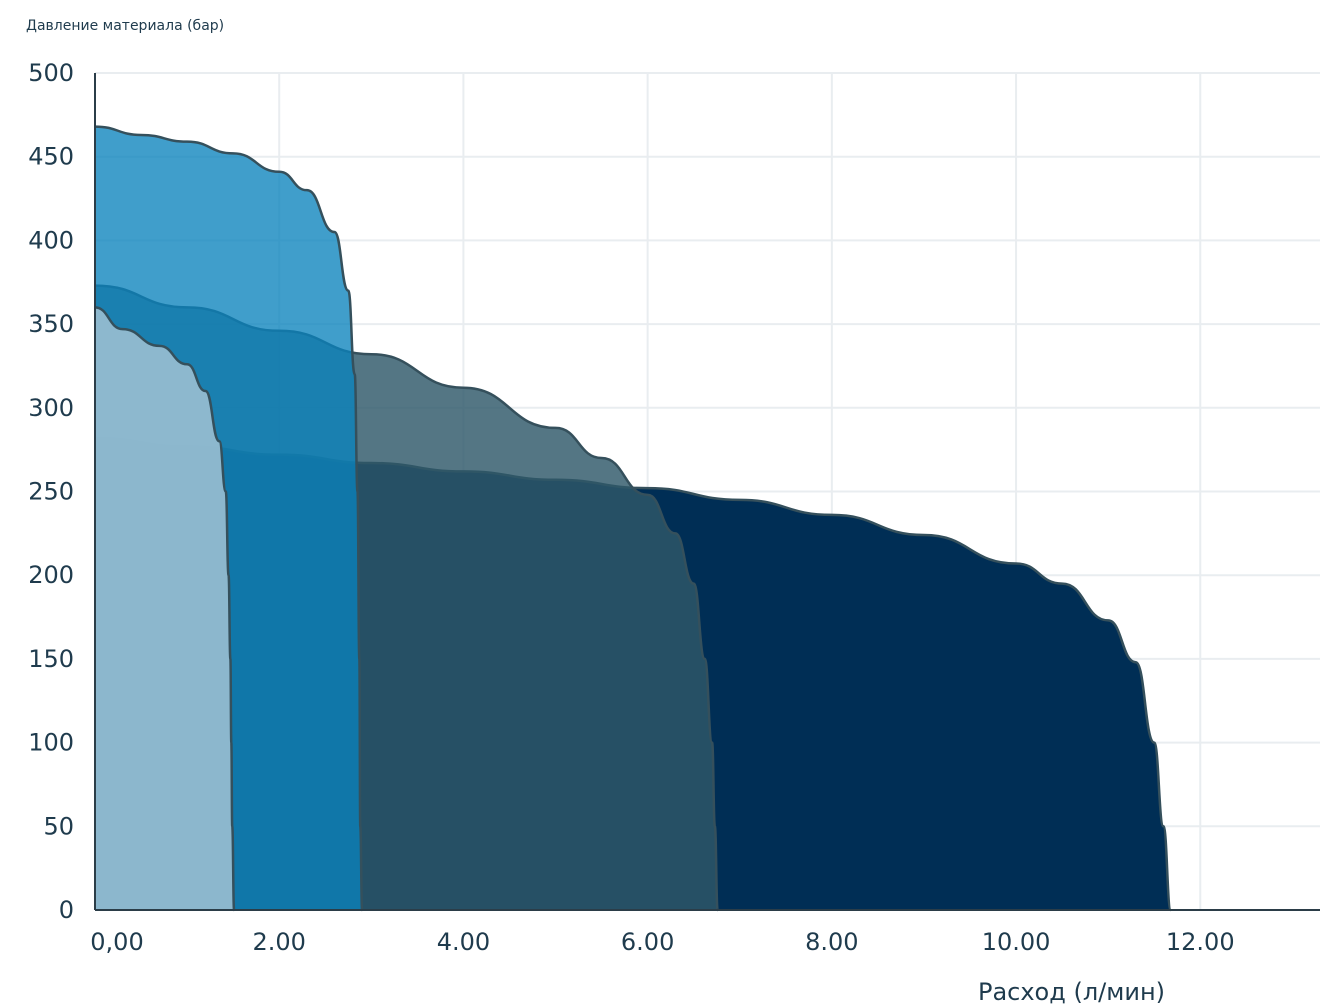 The image size is (1320, 1005). Describe the element at coordinates (125, 26) in the screenshot. I see `y-axis-label: Давление материала (бар)` at that location.